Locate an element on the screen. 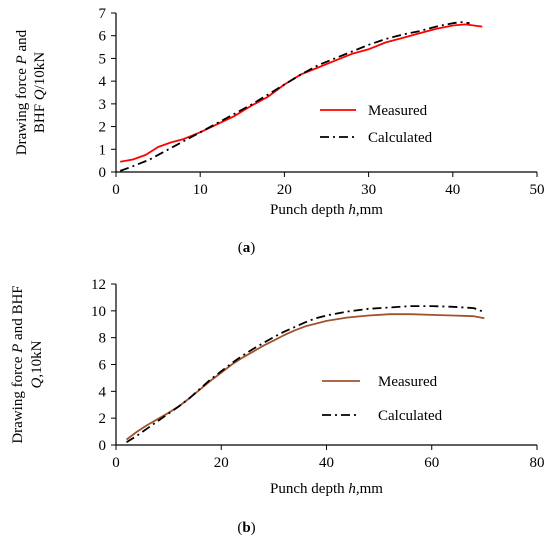  y-tick-label: 3 is located at coordinates (103, 105).